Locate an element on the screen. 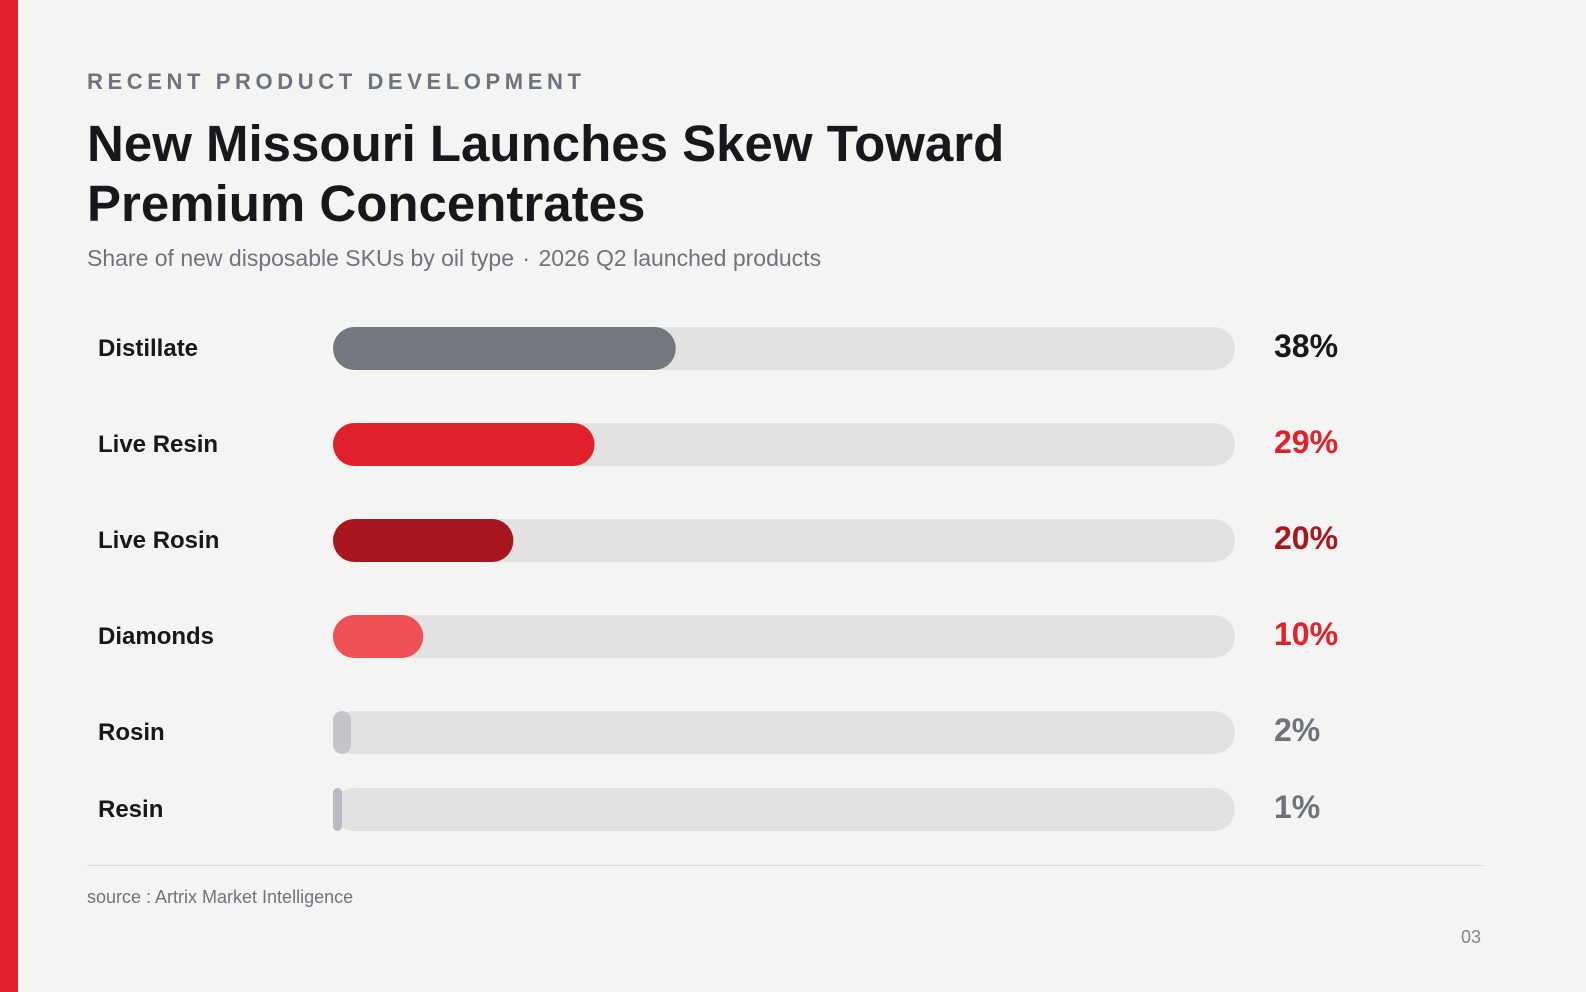 The image size is (1586, 992). bar-distillate is located at coordinates (504, 348).